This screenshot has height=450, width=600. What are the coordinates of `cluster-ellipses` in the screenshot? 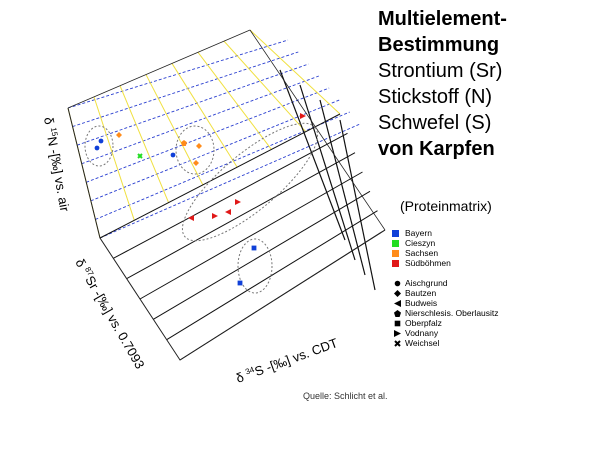 It's located at (201, 208).